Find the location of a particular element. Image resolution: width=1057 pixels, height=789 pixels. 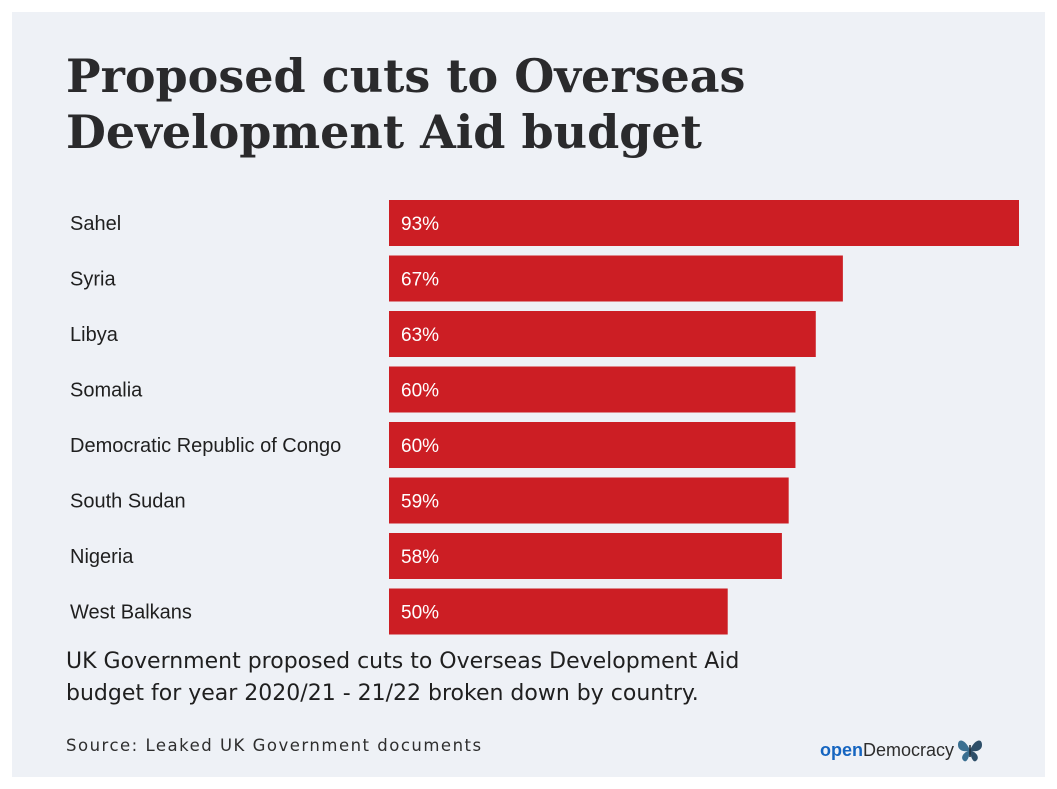

butterfly-icon is located at coordinates (970, 751).